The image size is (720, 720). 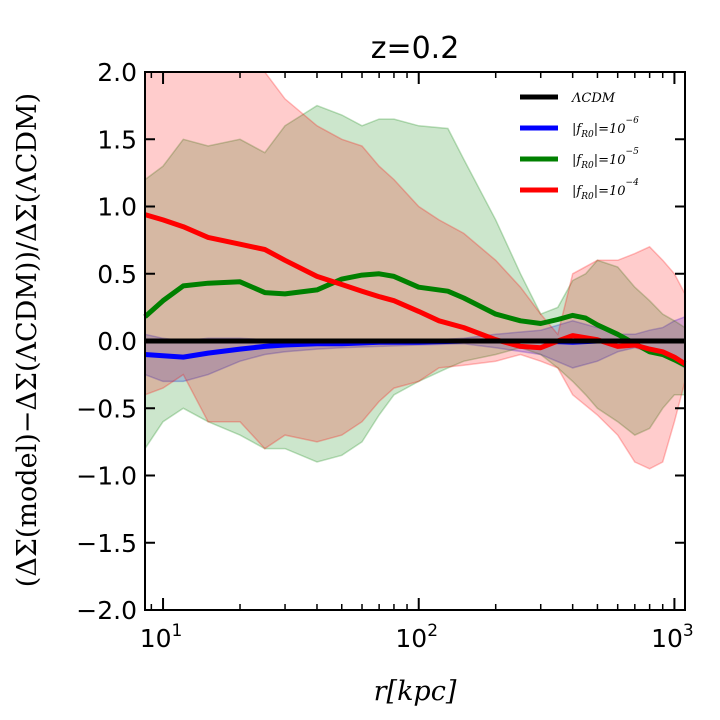 What do you see at coordinates (672, 637) in the screenshot?
I see `x-tick-label: 10³` at bounding box center [672, 637].